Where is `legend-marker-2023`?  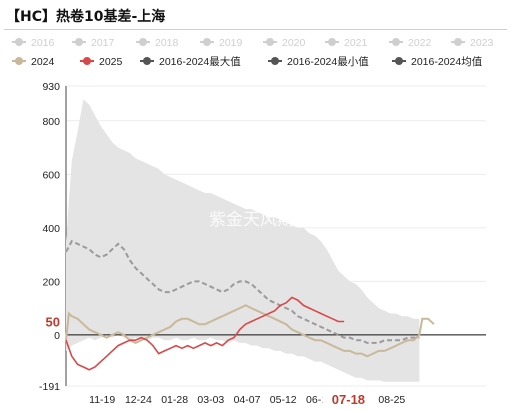 legend-marker-2023 is located at coordinates (458, 42).